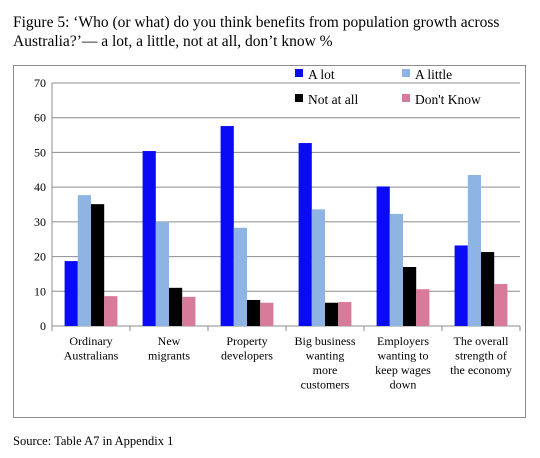 The width and height of the screenshot is (540, 458). I want to click on y-tick-label: 50, so click(40, 152).